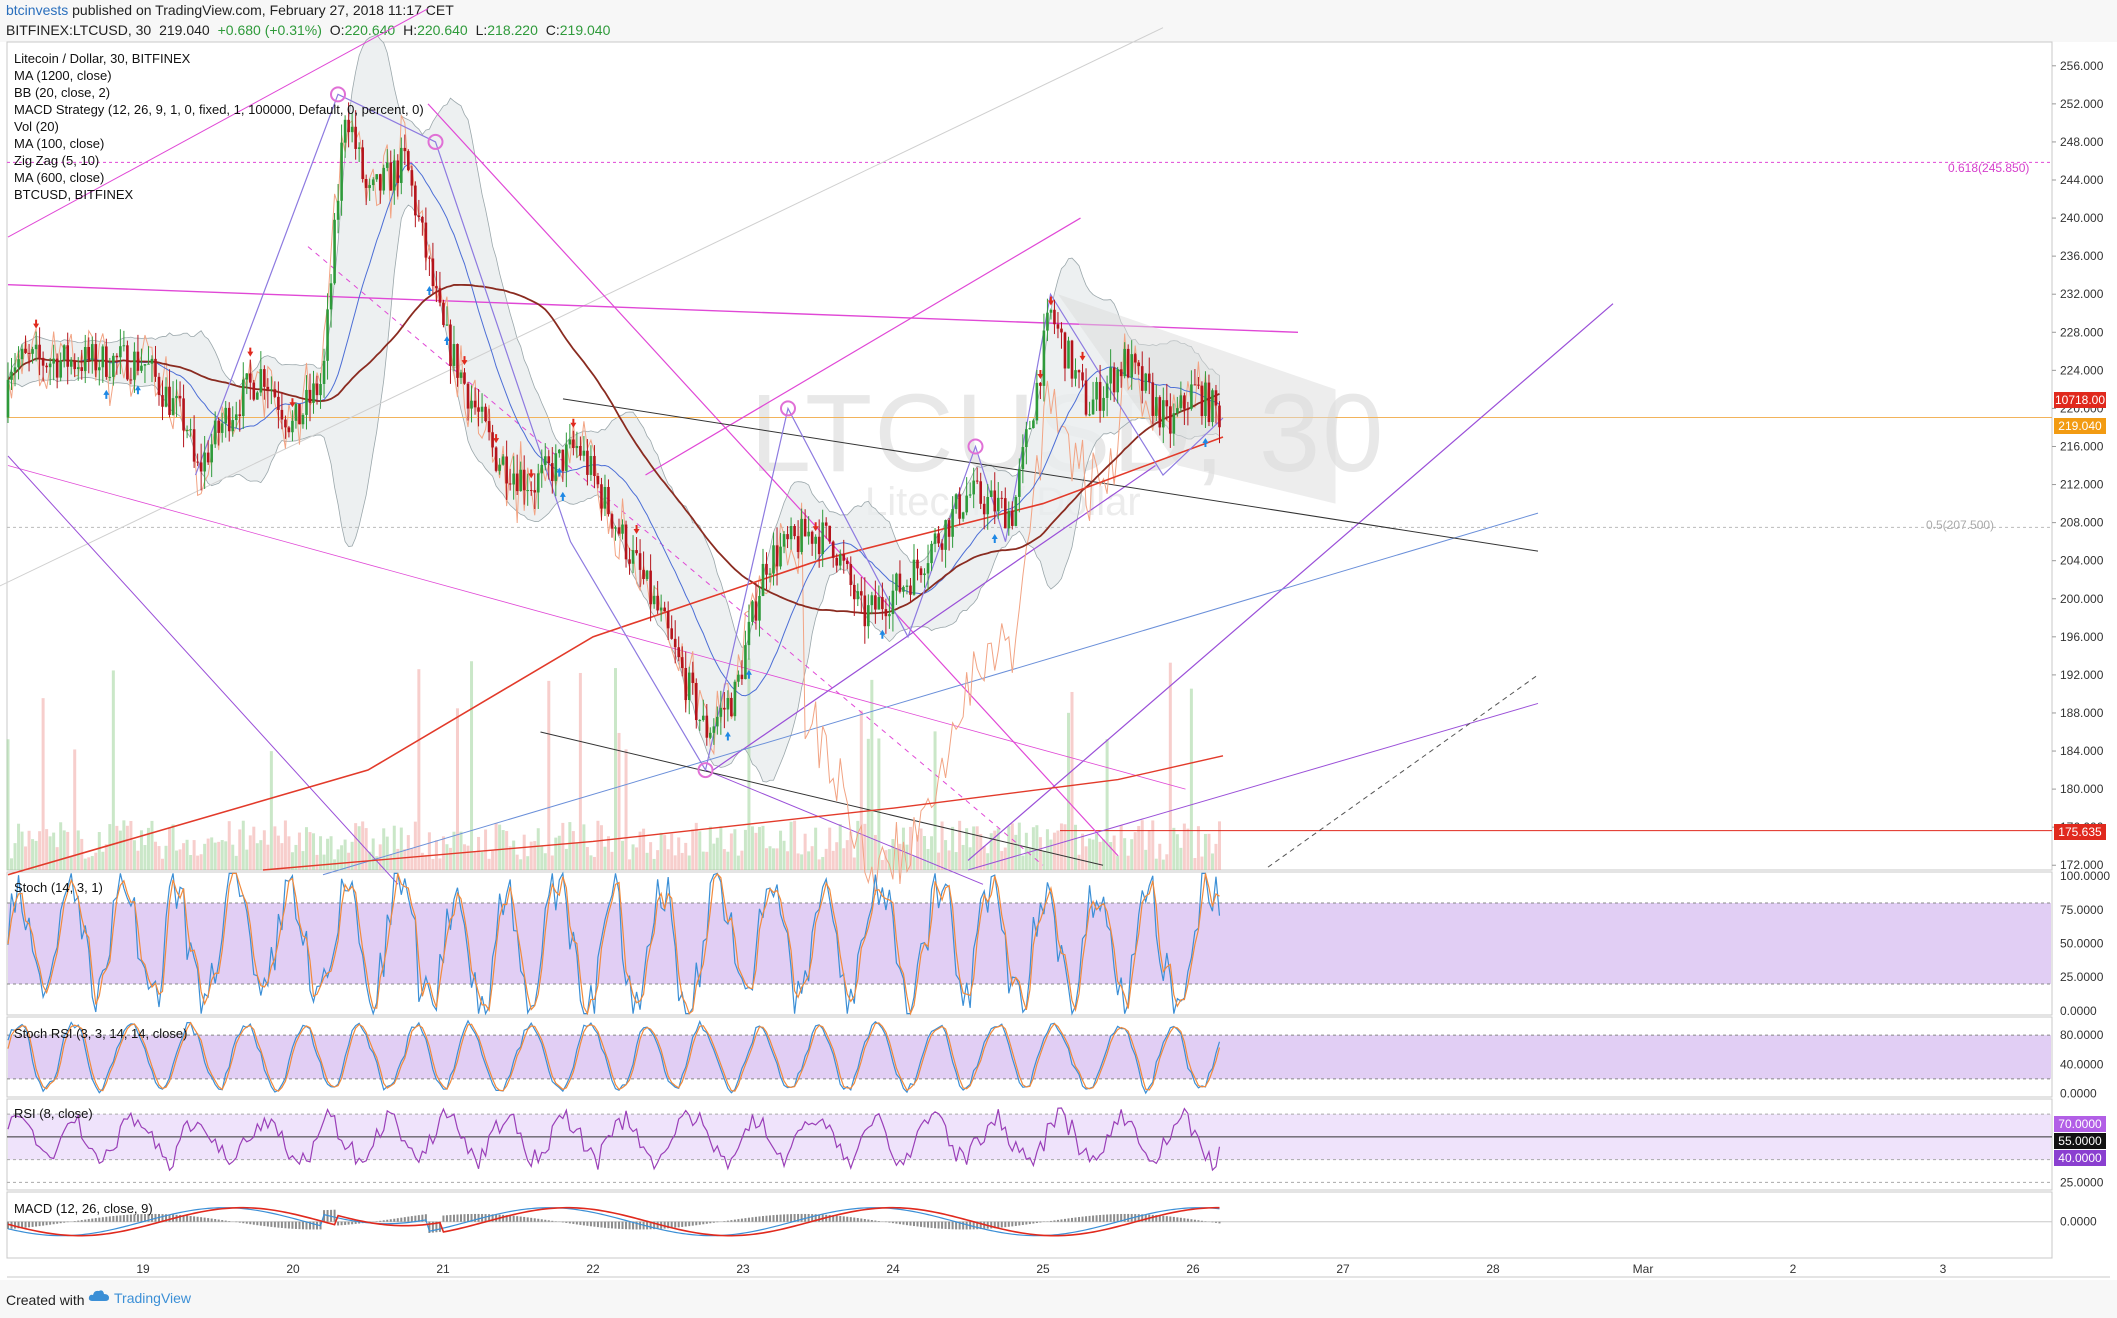 Image resolution: width=2117 pixels, height=1318 pixels. Describe the element at coordinates (37, 10) in the screenshot. I see `author-link: btcinvests` at that location.